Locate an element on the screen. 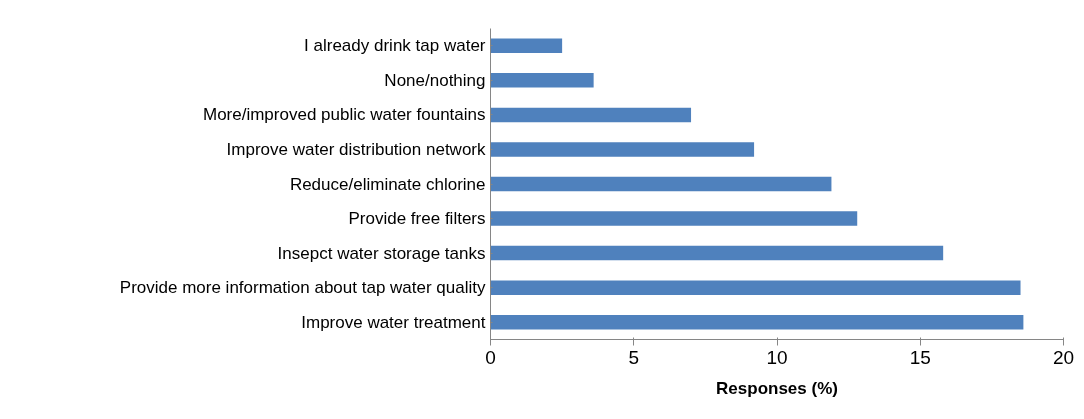 This screenshot has width=1084, height=419. x-tick-label: 5 is located at coordinates (634, 357).